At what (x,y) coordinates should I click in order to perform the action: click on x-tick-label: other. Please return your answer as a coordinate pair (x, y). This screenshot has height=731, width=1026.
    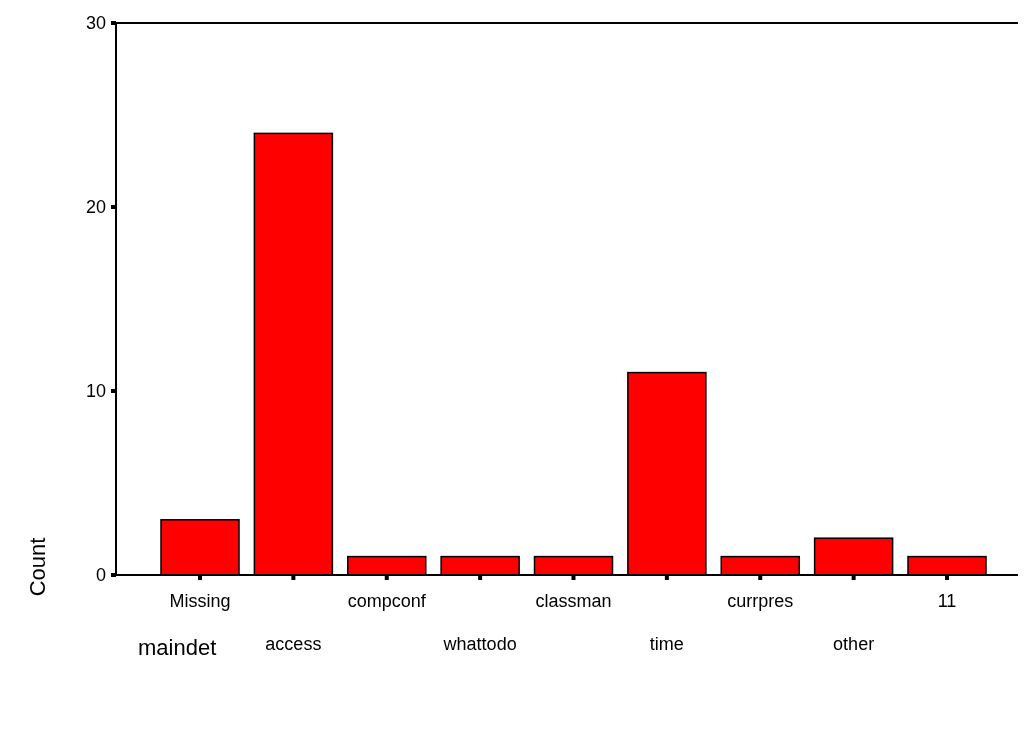
    Looking at the image, I should click on (854, 644).